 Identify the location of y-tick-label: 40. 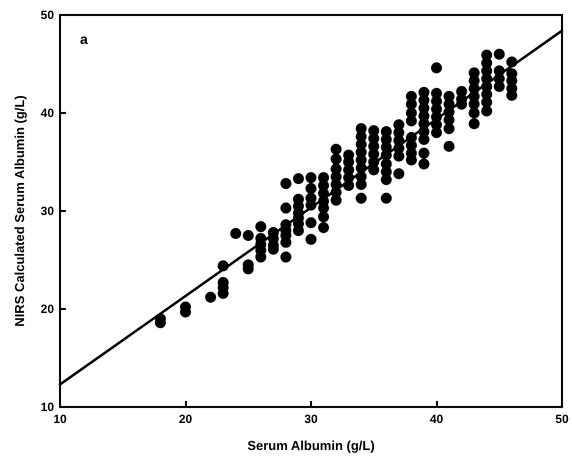
(47, 113).